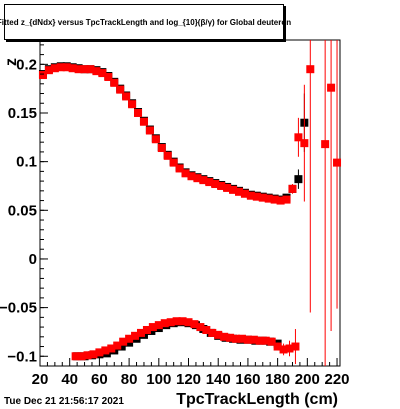 This screenshot has width=400, height=409. Describe the element at coordinates (64, 401) in the screenshot. I see `timestamp-footer: Tue Dec 21 21:56:17 2021` at that location.